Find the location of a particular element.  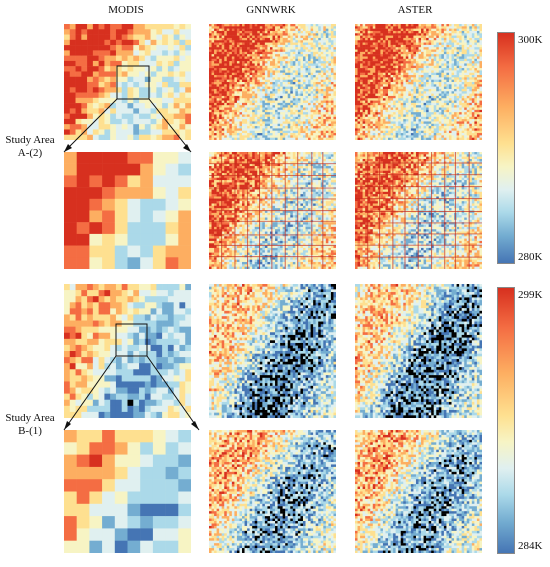

column-title-gnnwrk: GNNWRK is located at coordinates (271, 10).